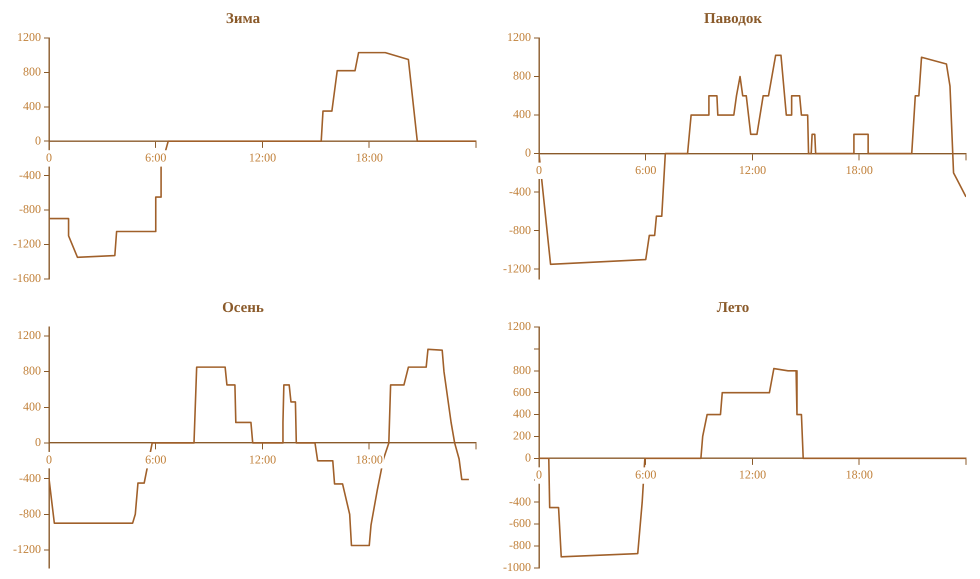  I want to click on y-tick-label: -600, so click(519, 523).